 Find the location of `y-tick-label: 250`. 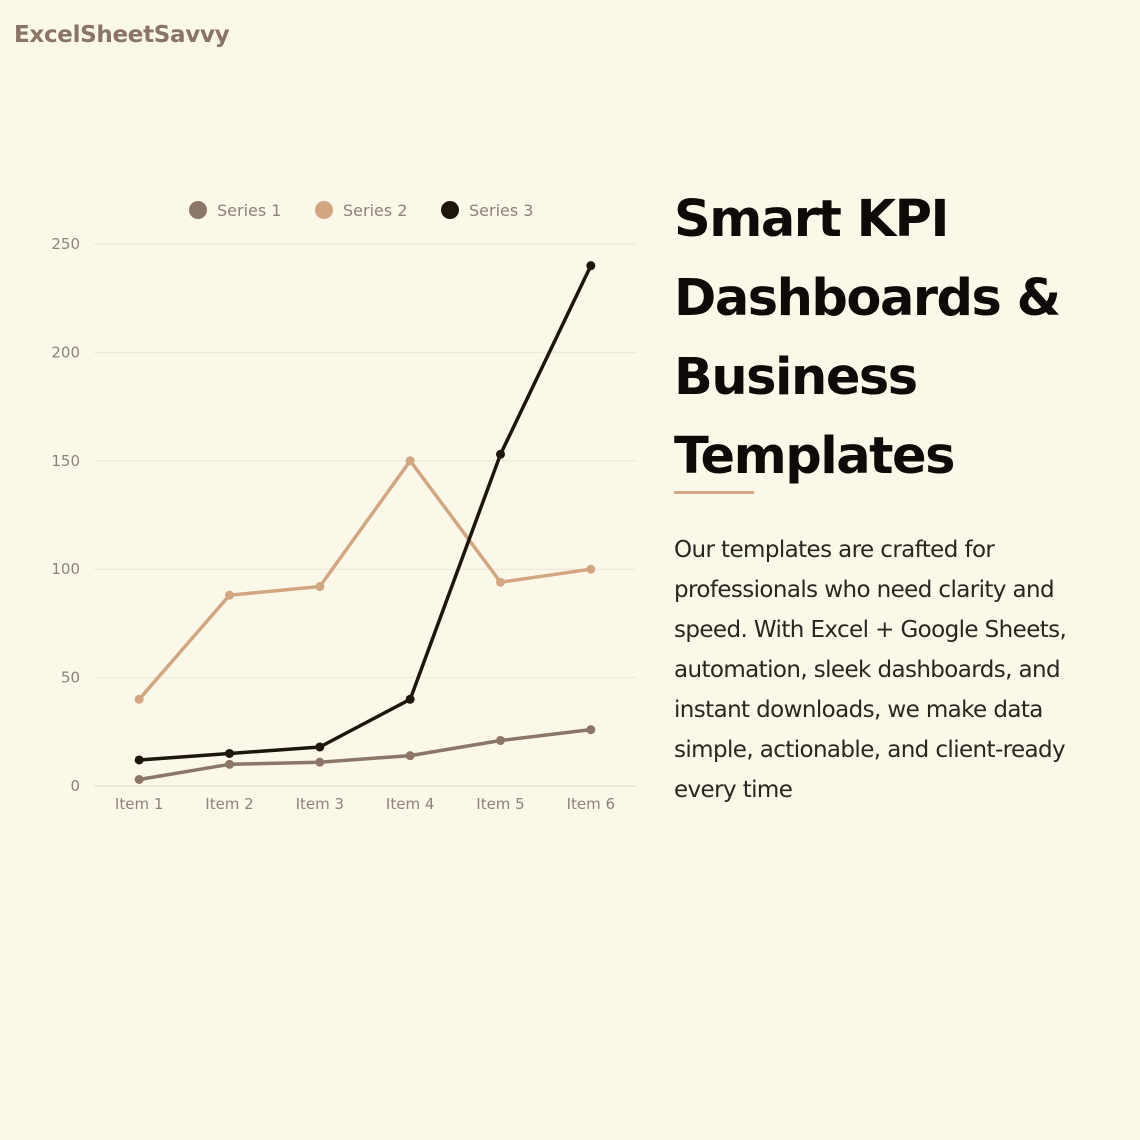

y-tick-label: 250 is located at coordinates (65, 244).